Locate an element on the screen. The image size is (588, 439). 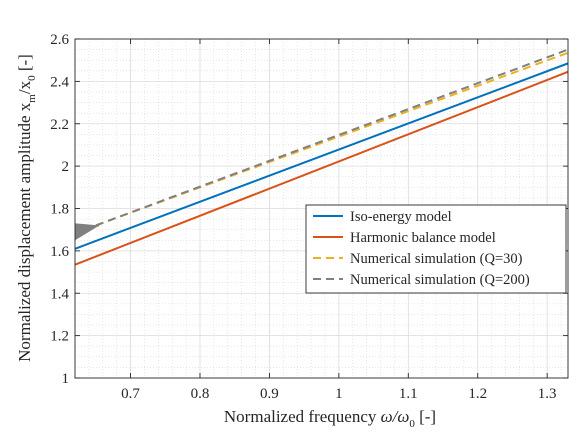
x-tick-label: 1.1 is located at coordinates (408, 394).